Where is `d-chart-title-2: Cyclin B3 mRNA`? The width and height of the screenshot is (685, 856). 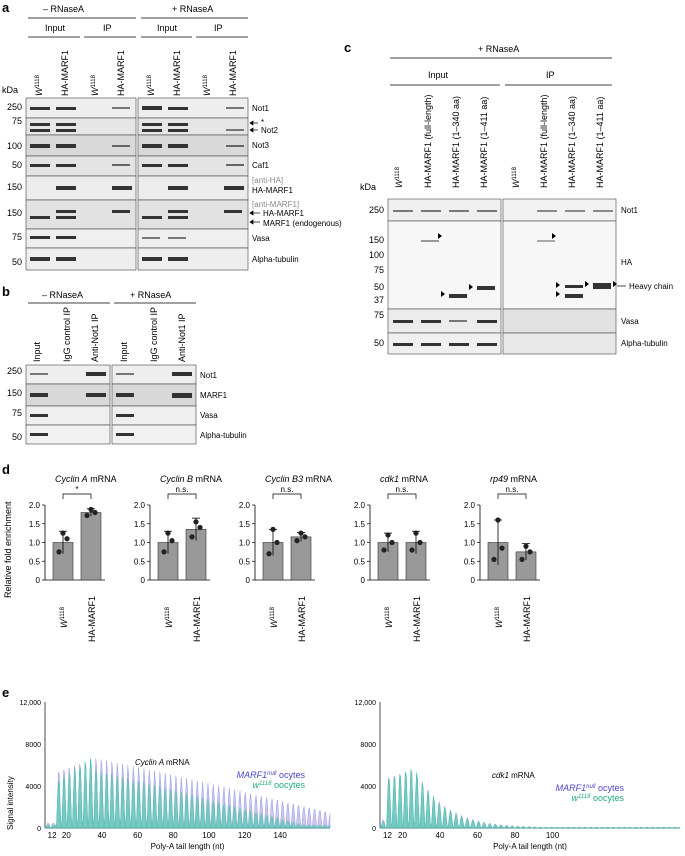
d-chart-title-2: Cyclin B3 mRNA is located at coordinates (298, 479).